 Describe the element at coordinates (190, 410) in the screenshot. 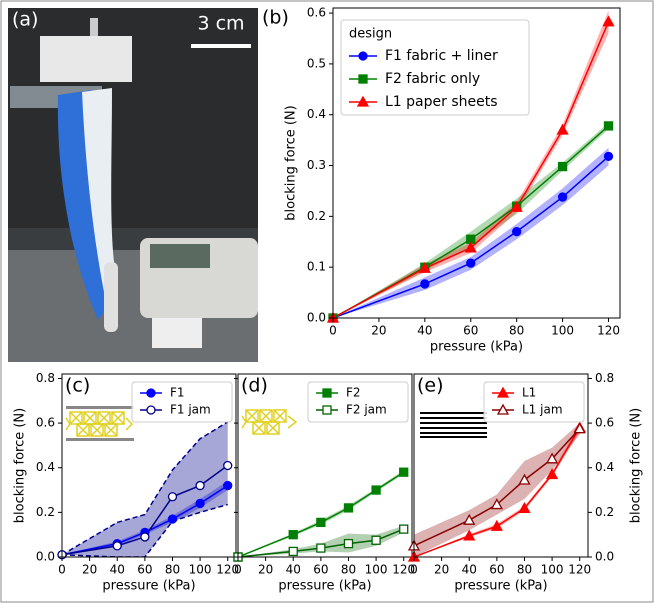

I see `legend-label: F1 jam` at that location.